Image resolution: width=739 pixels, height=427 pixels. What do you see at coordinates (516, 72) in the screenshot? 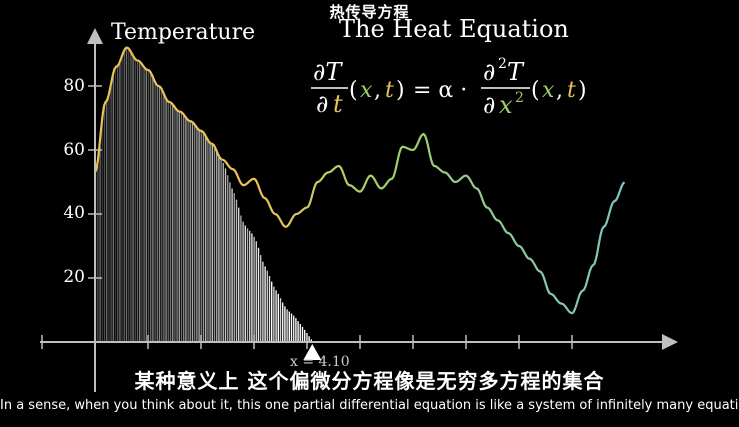
I see `eq-rhs-num-T: T` at bounding box center [516, 72].